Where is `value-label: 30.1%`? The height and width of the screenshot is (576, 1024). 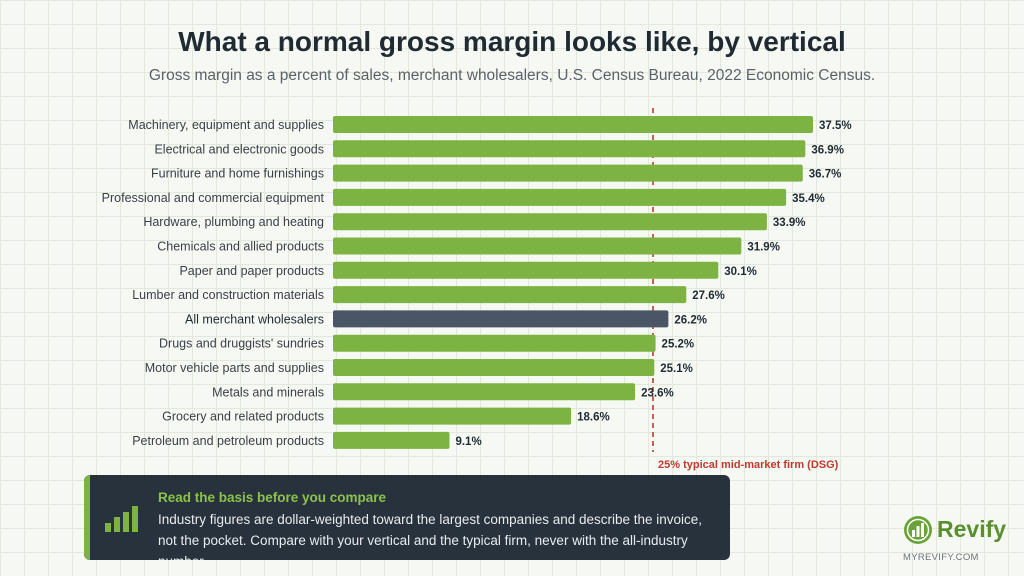
value-label: 30.1% is located at coordinates (740, 272).